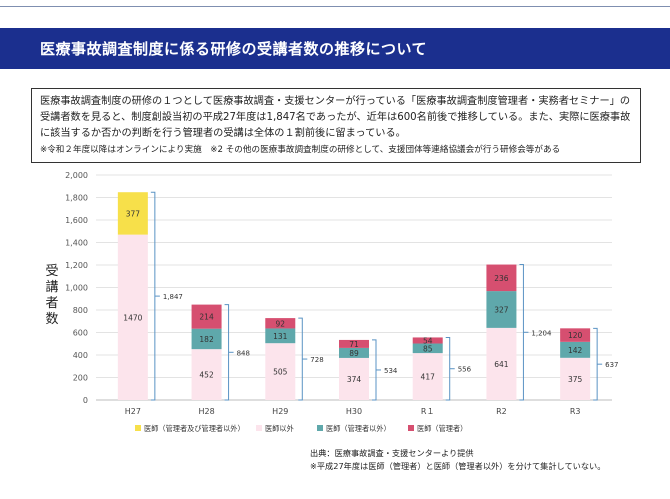  Describe the element at coordinates (392, 453) in the screenshot. I see `source-line-1: 出典：医療事故調査・支援センターより提供` at that location.